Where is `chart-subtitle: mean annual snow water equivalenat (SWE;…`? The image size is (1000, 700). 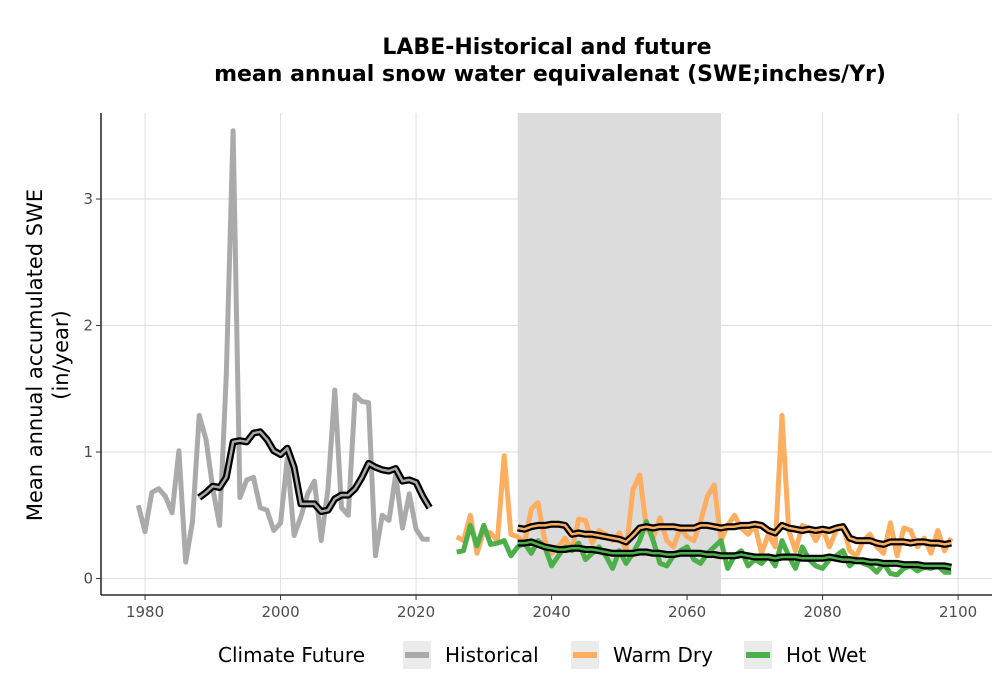 chart-subtitle: mean annual snow water equivalenat (SWE;… is located at coordinates (550, 74).